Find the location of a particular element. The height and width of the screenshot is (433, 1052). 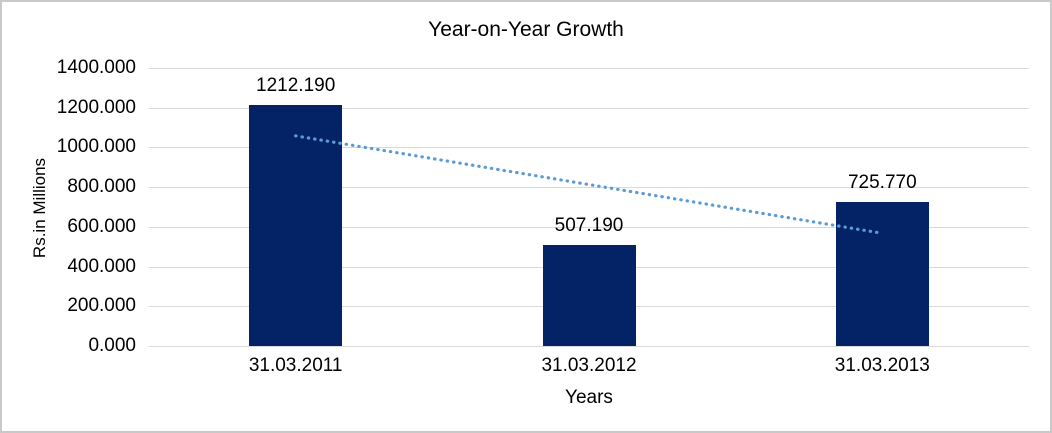

y-tick-label: 1400.000 is located at coordinates (96, 67).